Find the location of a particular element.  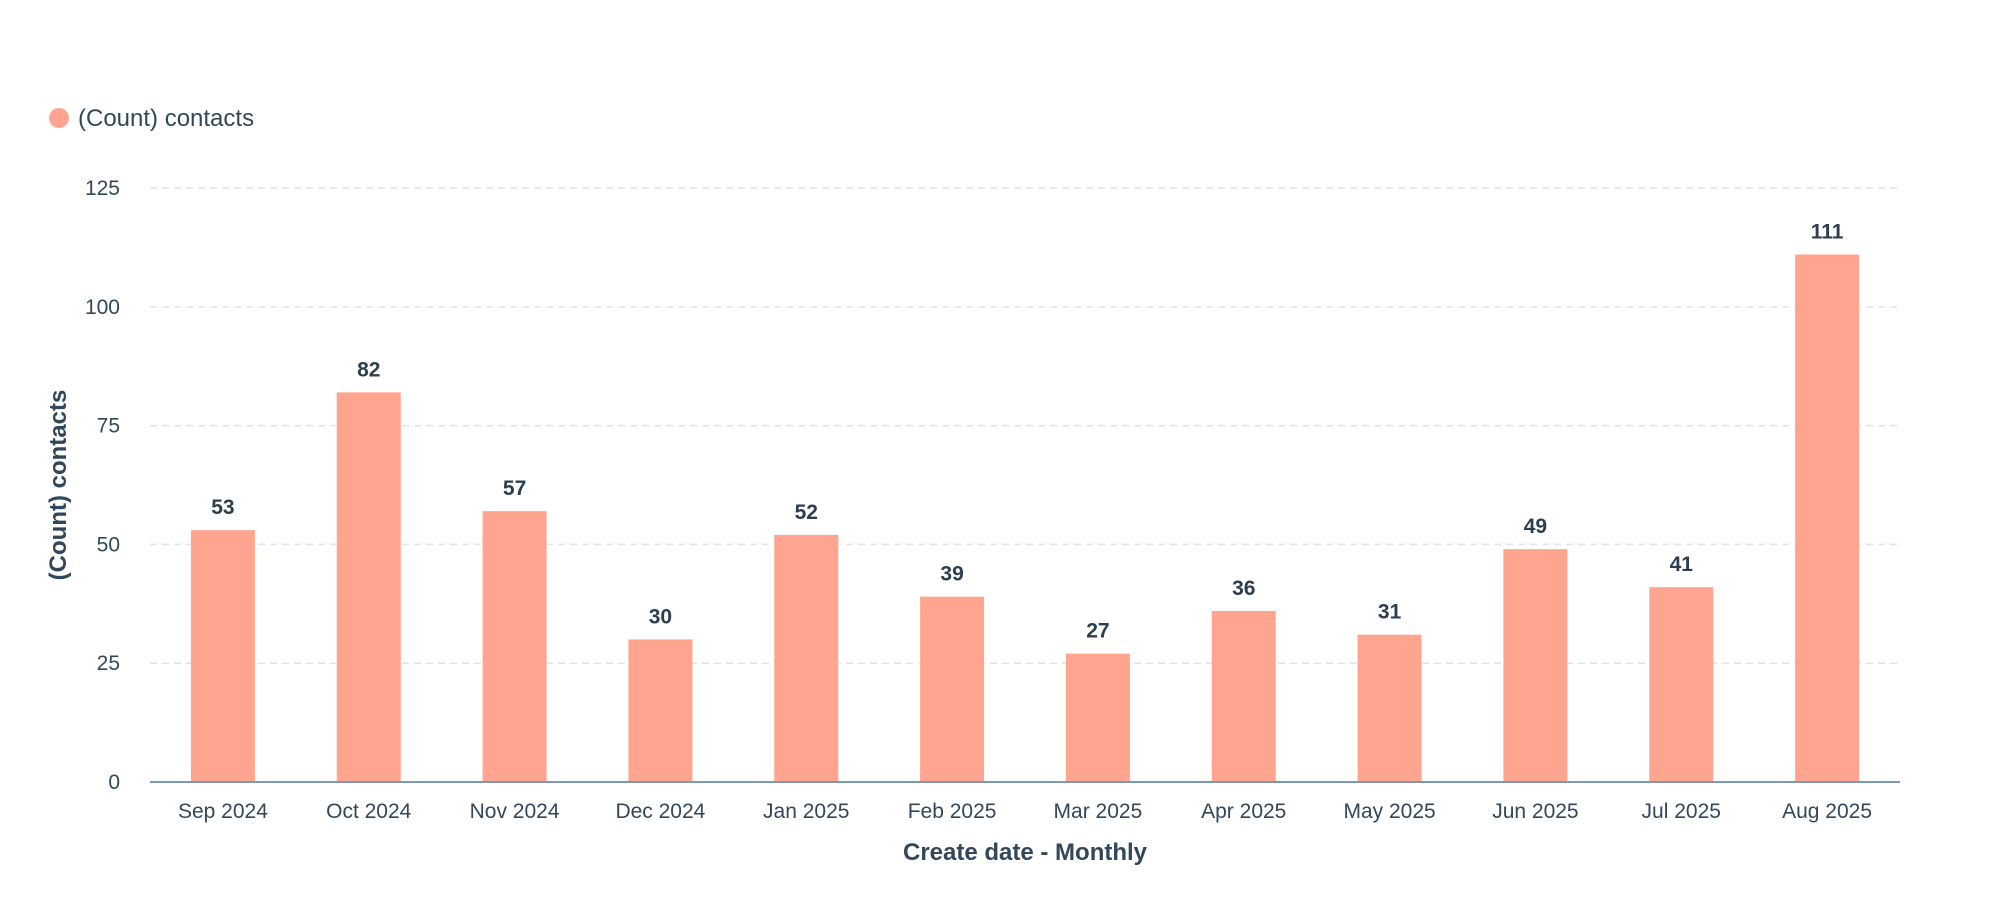

y-tick-label: 100 is located at coordinates (102, 307).